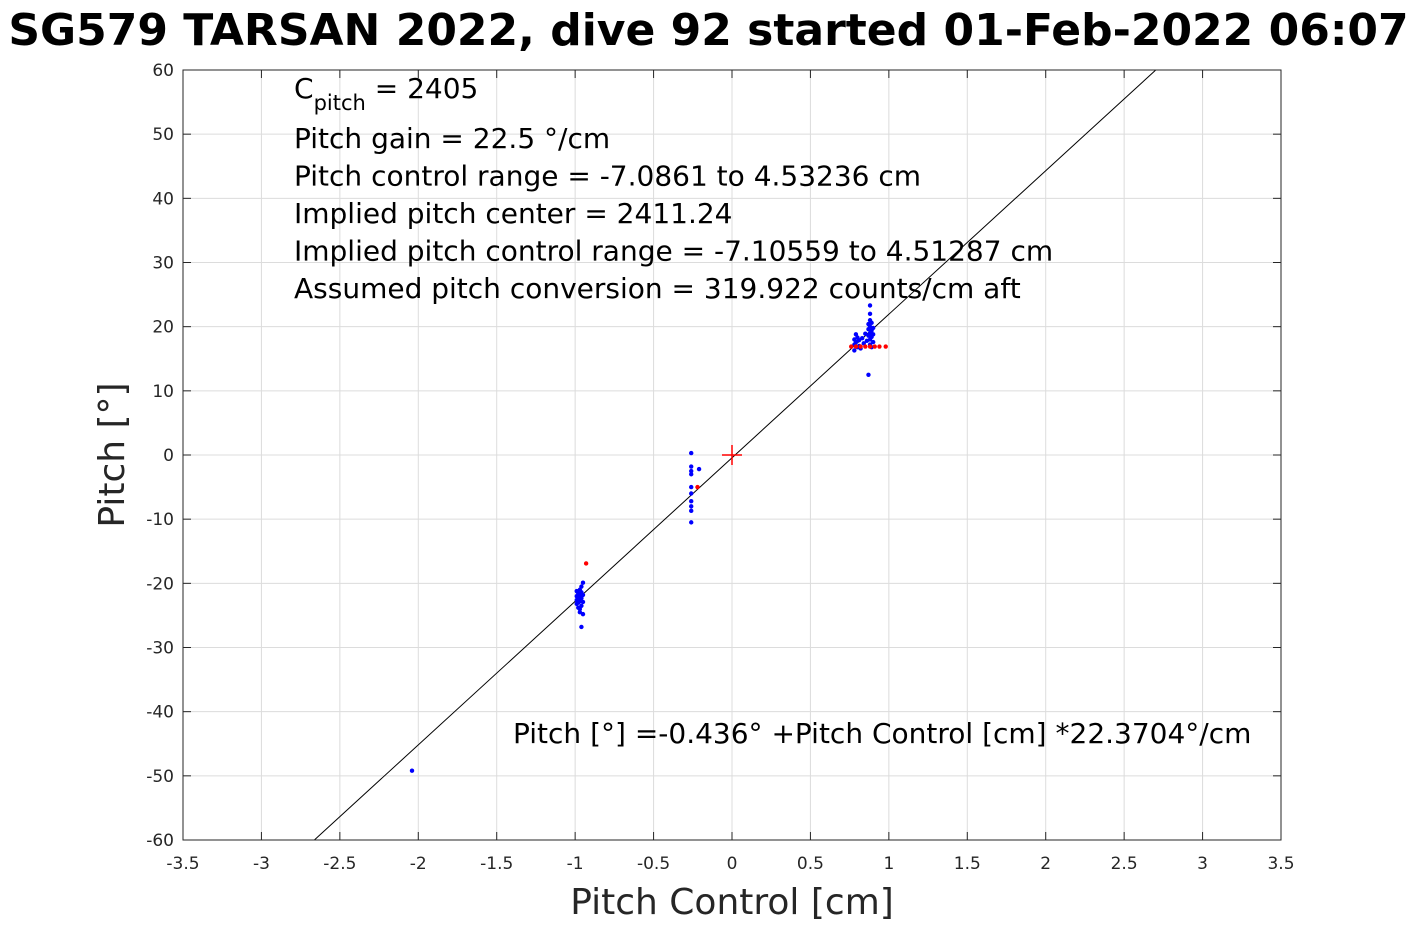 The width and height of the screenshot is (1417, 945). I want to click on x-tick-label: -2, so click(418, 864).